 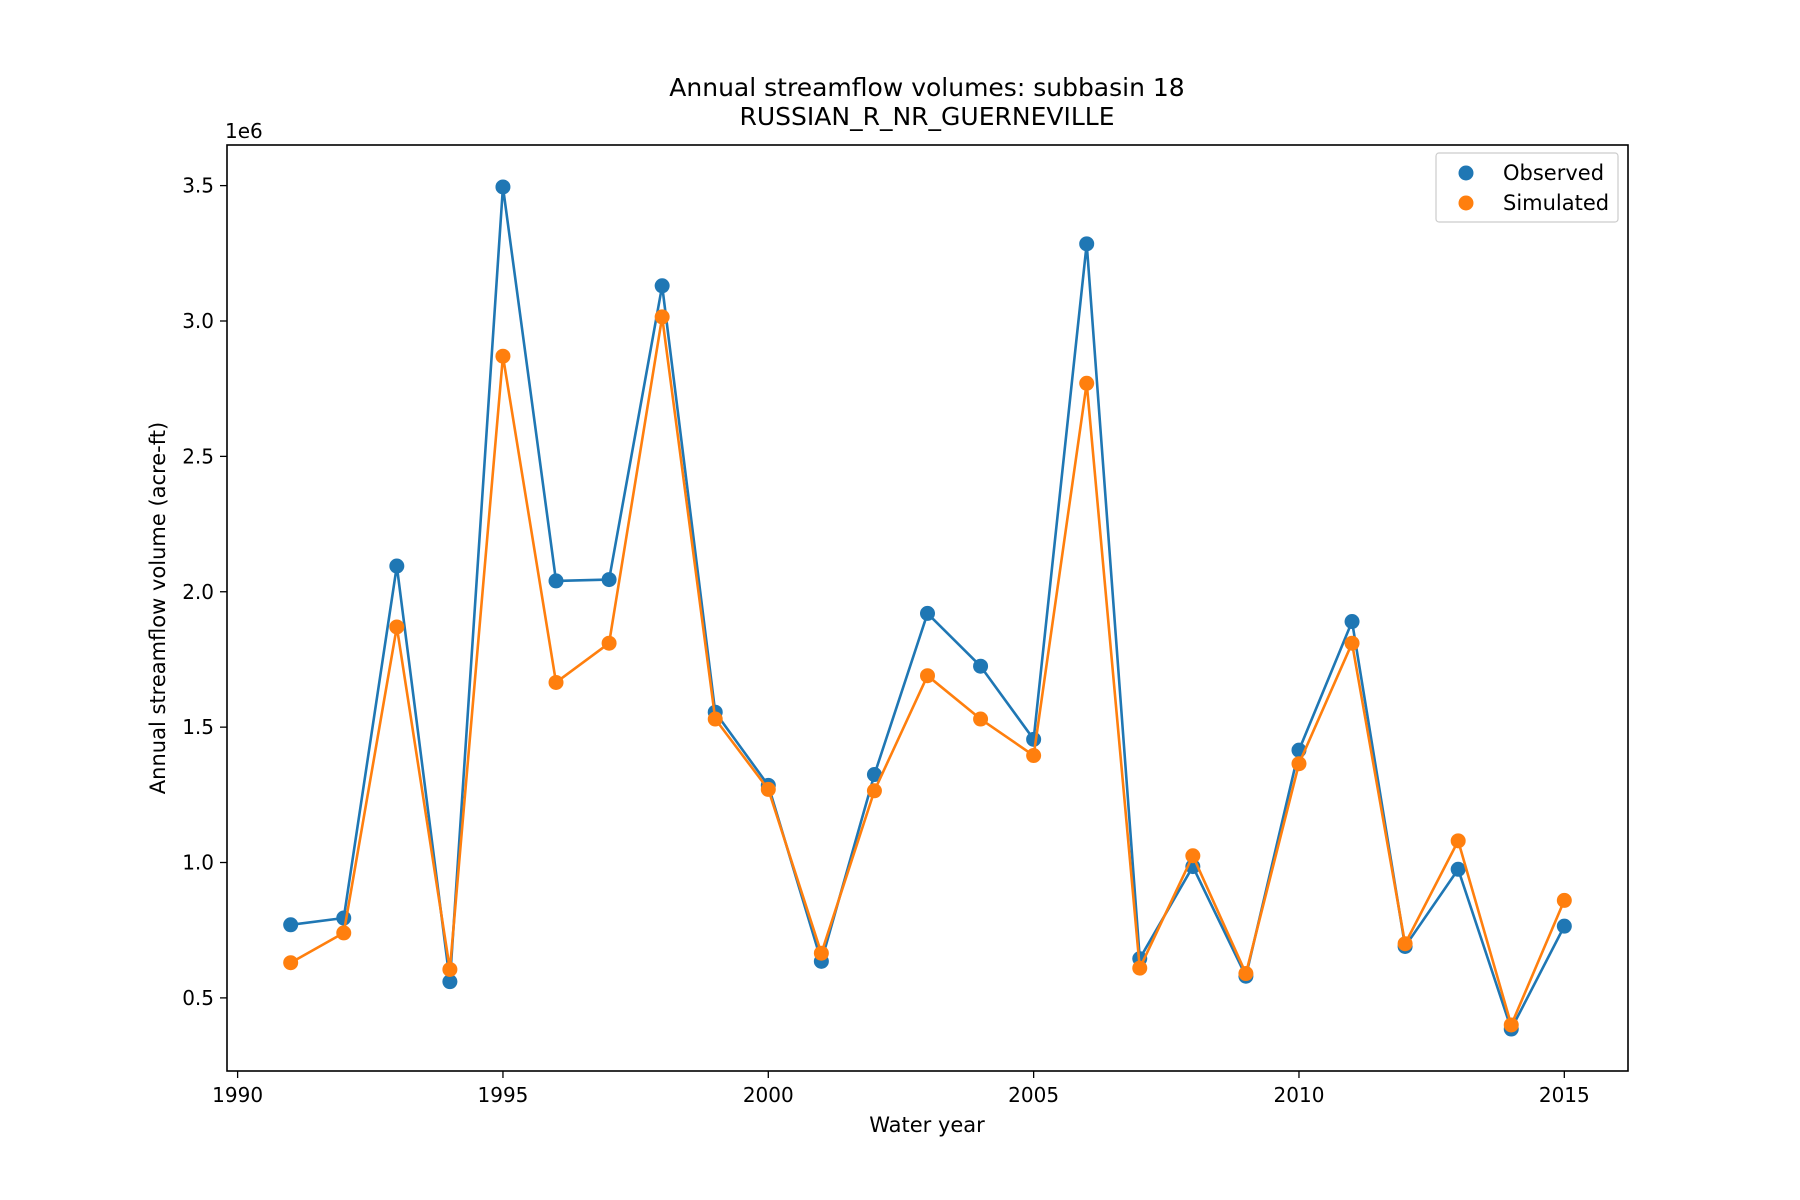 I want to click on y-tick-label: 2.0, so click(x=198, y=592).